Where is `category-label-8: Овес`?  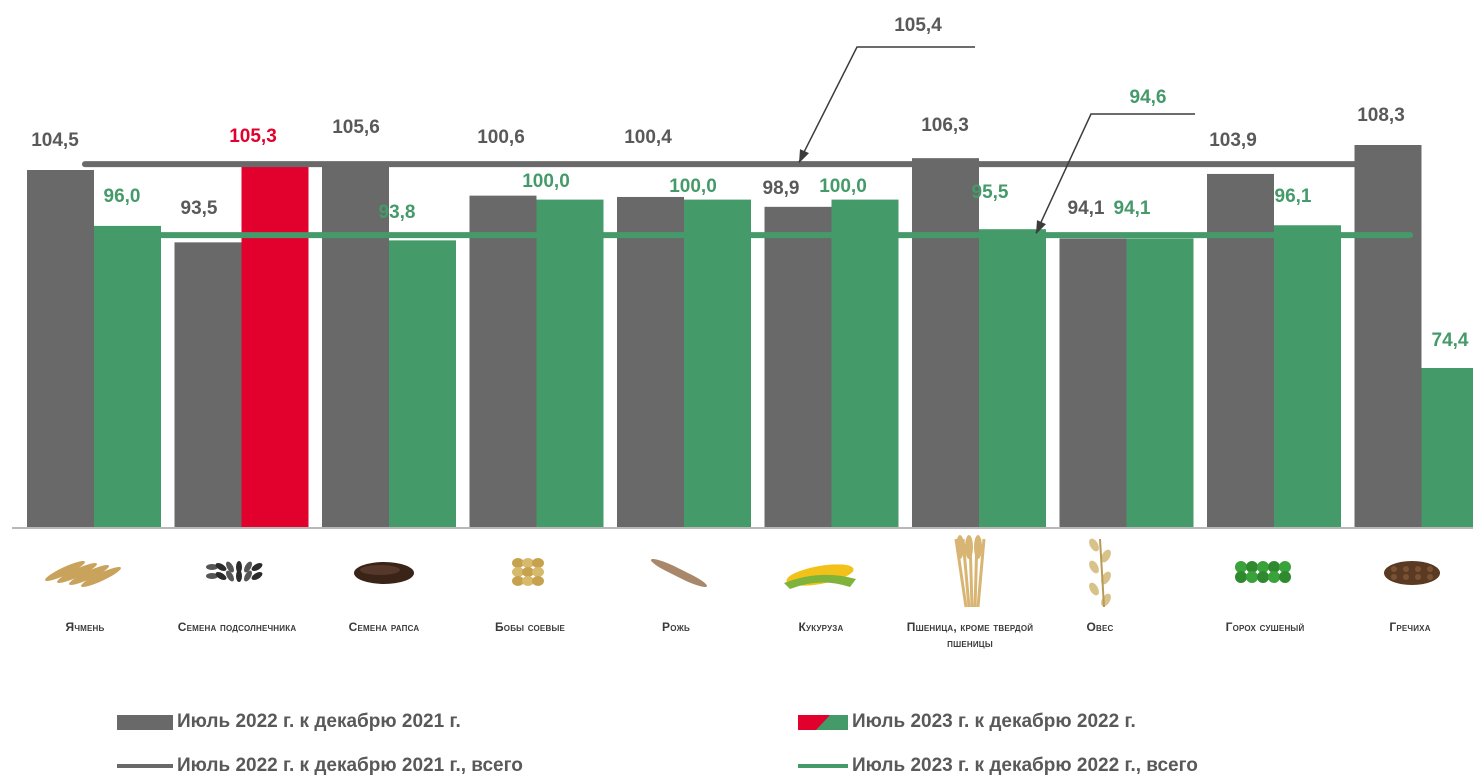 category-label-8: Овес is located at coordinates (1100, 627).